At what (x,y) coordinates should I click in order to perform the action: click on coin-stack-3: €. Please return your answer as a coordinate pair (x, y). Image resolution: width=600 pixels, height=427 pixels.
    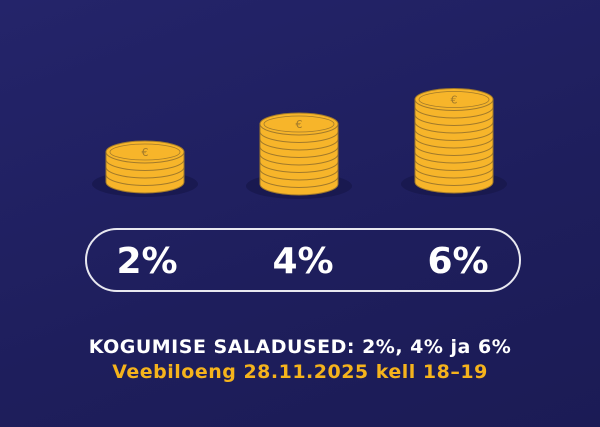
    Looking at the image, I should click on (454, 142).